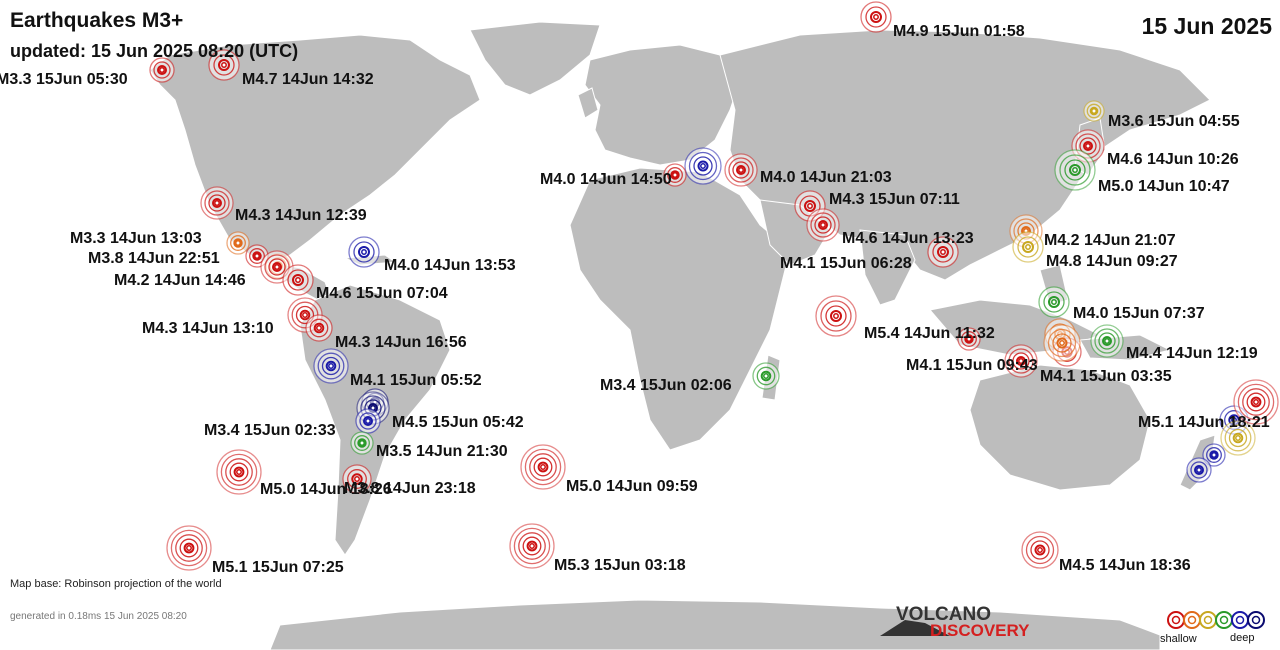  What do you see at coordinates (1174, 121) in the screenshot?
I see `quake-label: M3.6 15Jun 04:55` at bounding box center [1174, 121].